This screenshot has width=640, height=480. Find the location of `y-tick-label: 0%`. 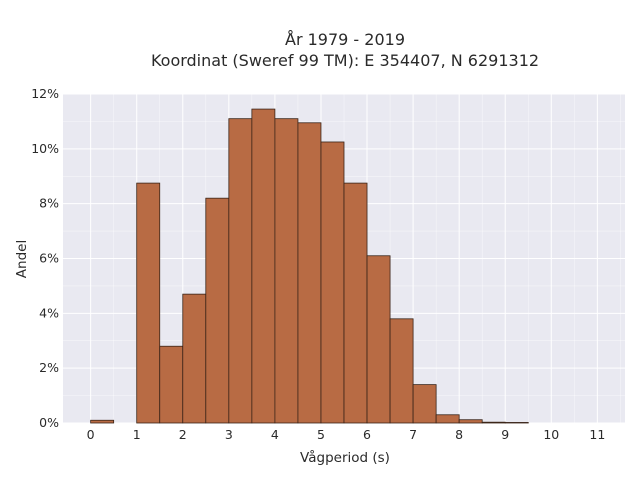

y-tick-label: 0% is located at coordinates (49, 422).